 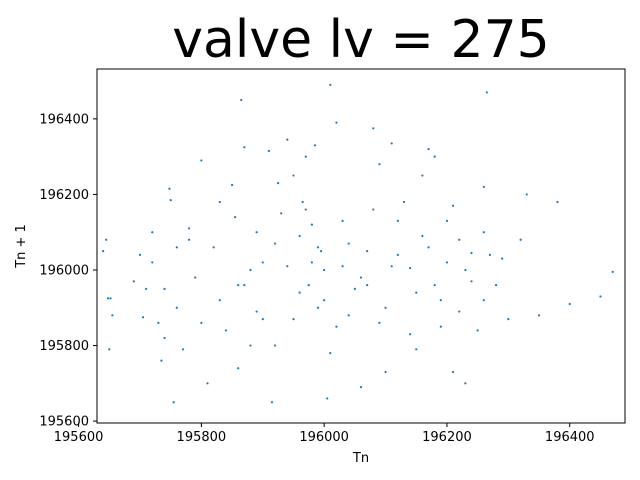 What do you see at coordinates (202, 437) in the screenshot?
I see `x-tick-label: 195800` at bounding box center [202, 437].